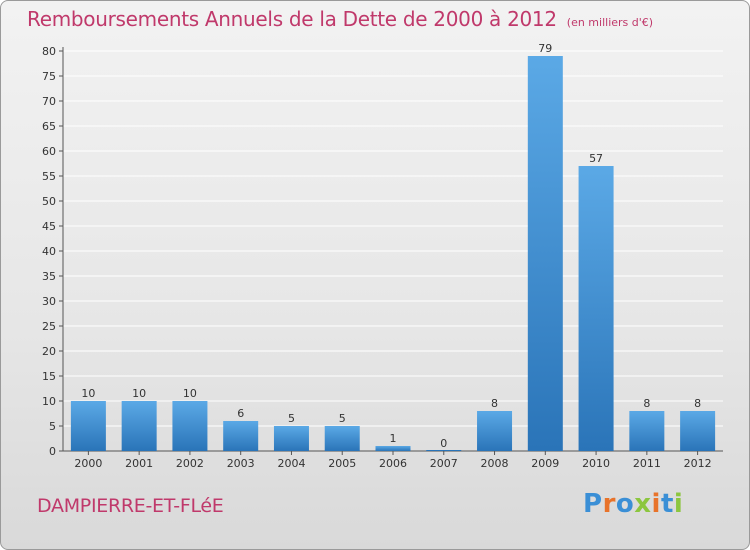 Image resolution: width=750 pixels, height=550 pixels. I want to click on y-tick-label: 80, so click(49, 51).